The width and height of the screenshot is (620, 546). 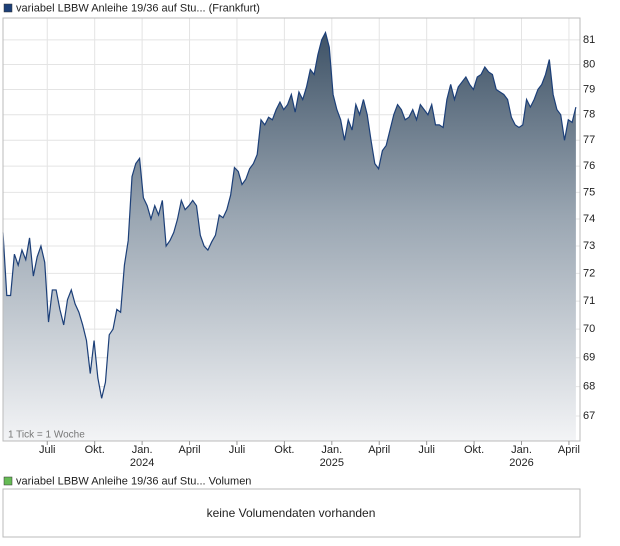 What do you see at coordinates (589, 273) in the screenshot?
I see `y-tick-label: 72` at bounding box center [589, 273].